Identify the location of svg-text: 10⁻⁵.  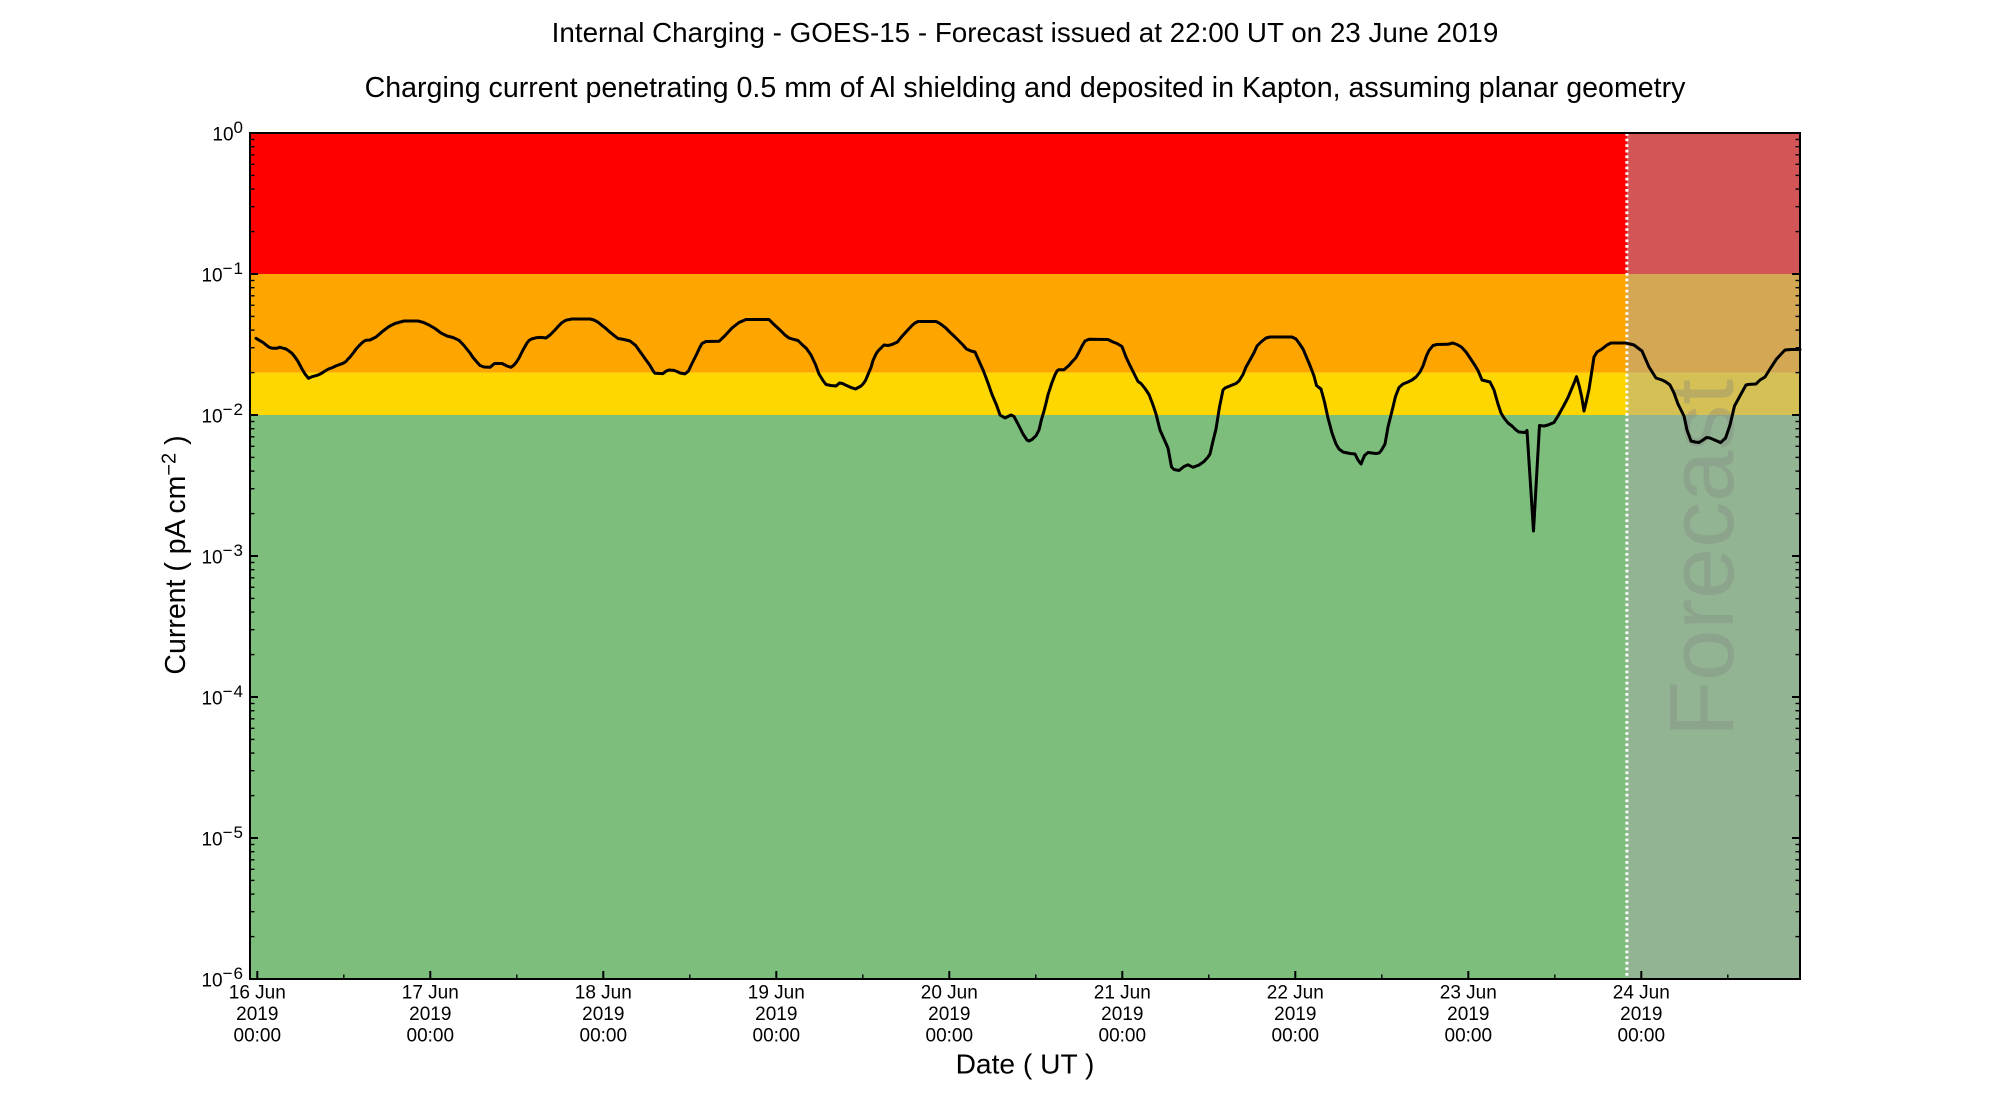
(222, 837).